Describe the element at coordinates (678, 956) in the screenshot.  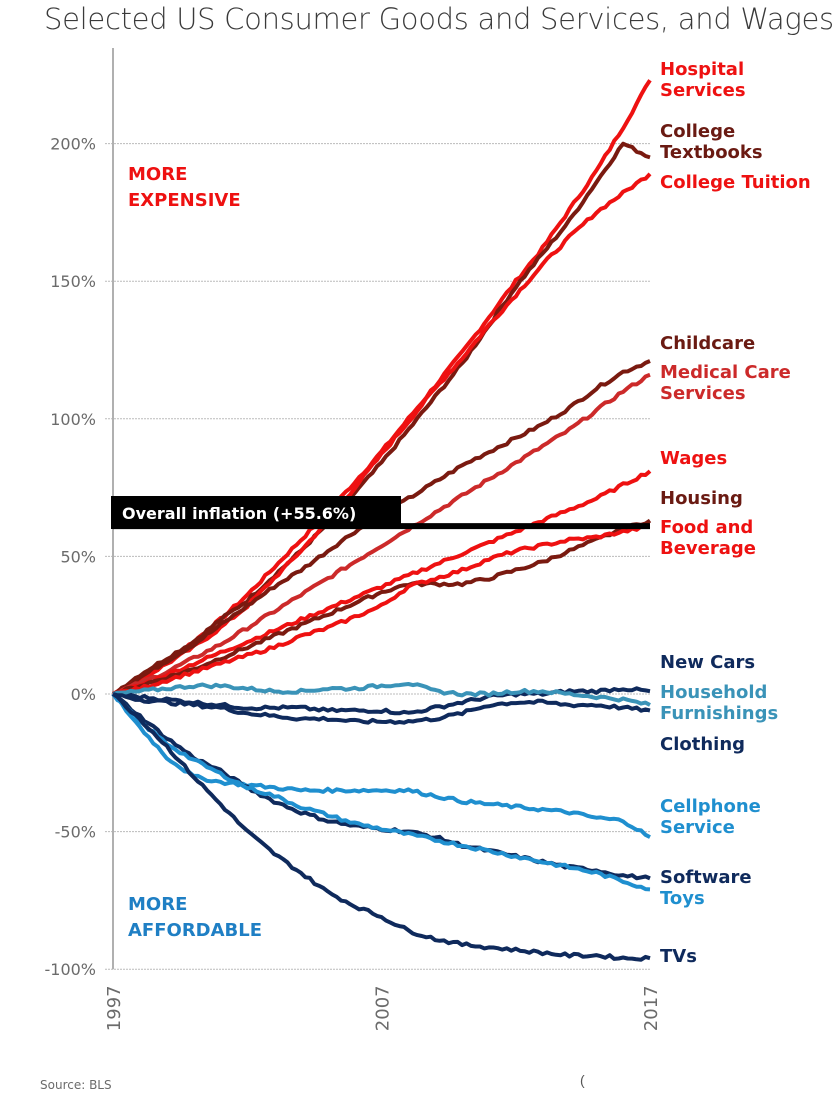
I see `series-label-tvs: TVs` at that location.